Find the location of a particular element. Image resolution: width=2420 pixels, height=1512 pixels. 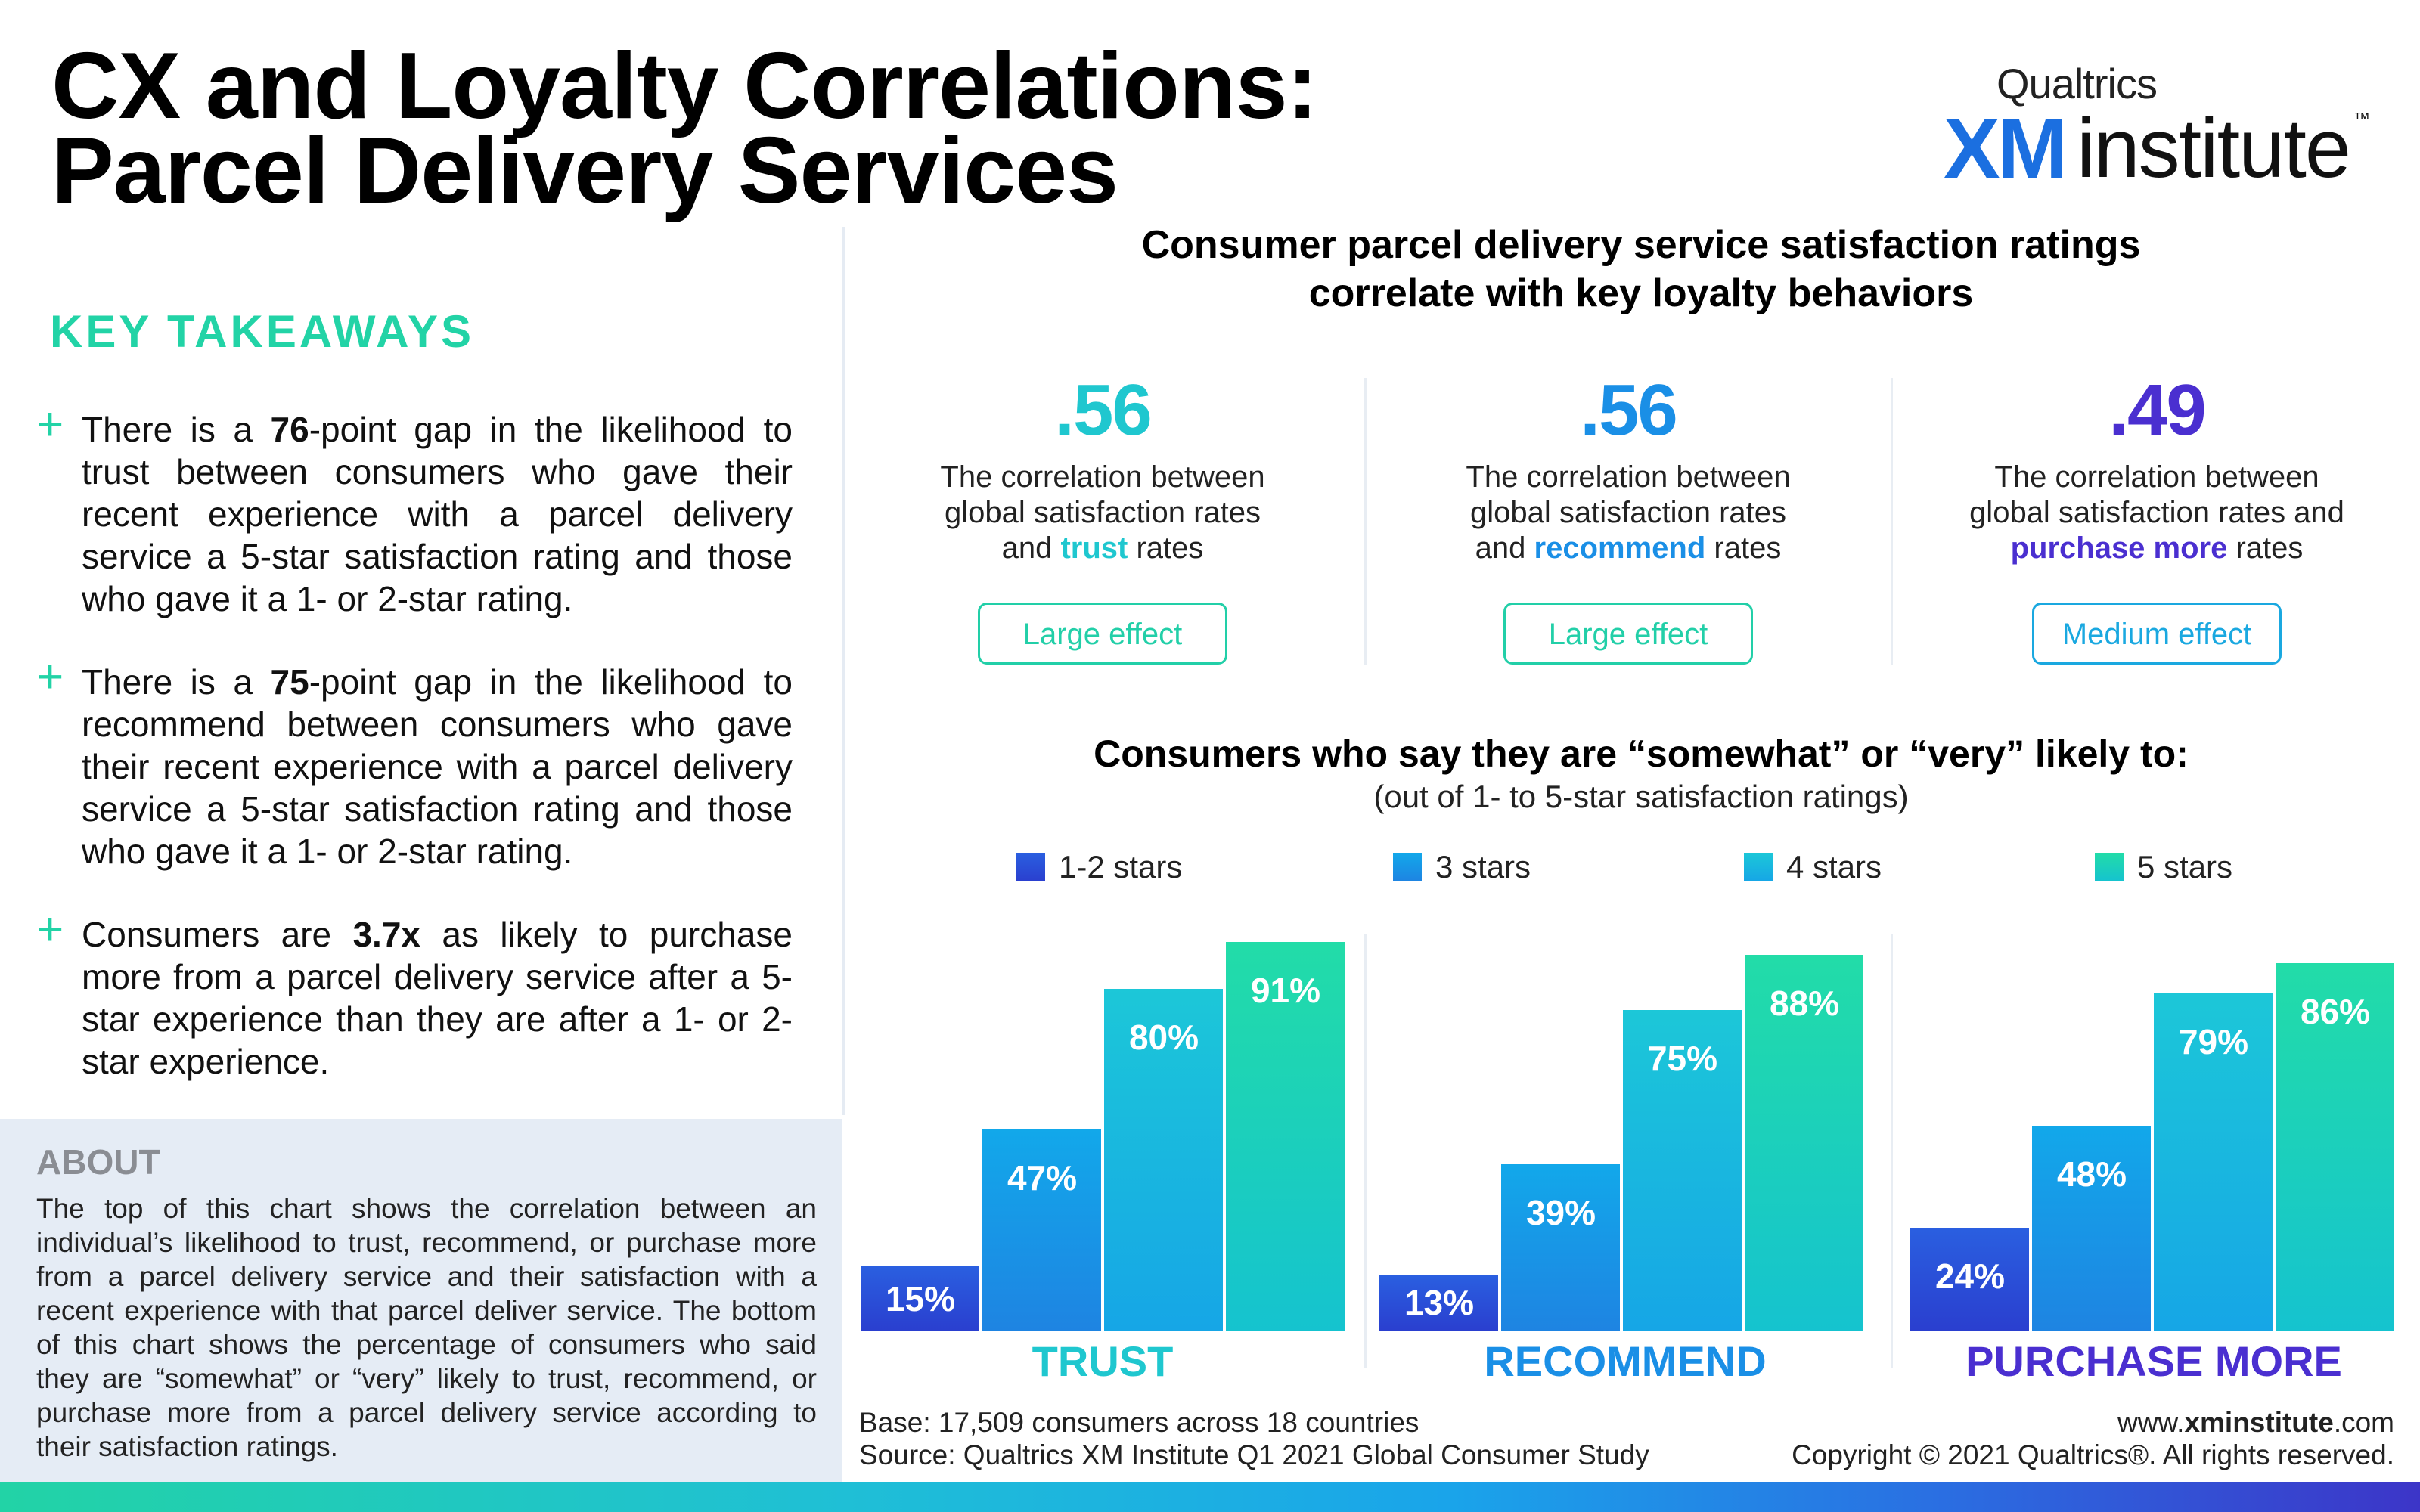

bar-purchase-more-1-2-stars is located at coordinates (1969, 1279).